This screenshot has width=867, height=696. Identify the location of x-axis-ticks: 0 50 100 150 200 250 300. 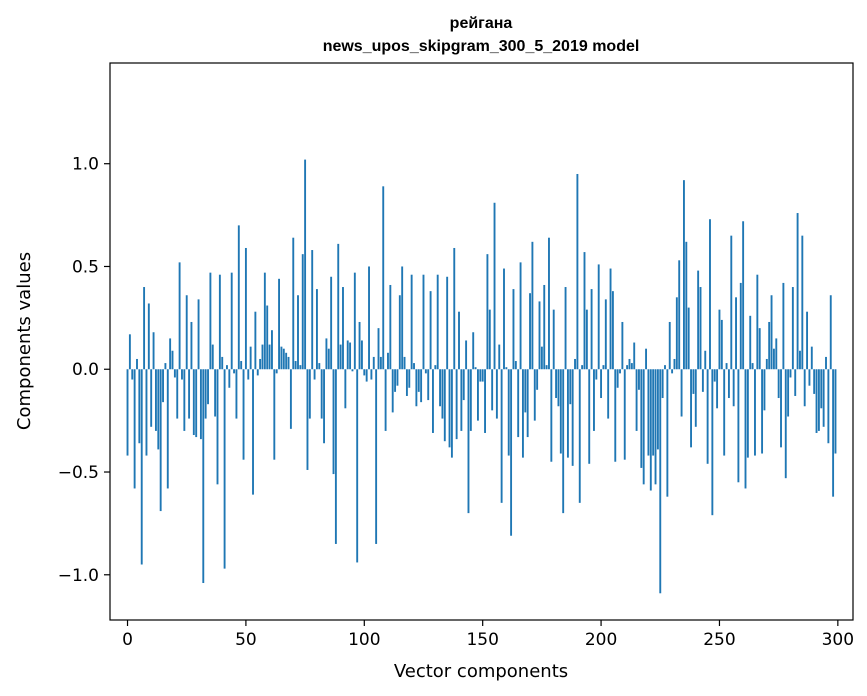
(488, 635).